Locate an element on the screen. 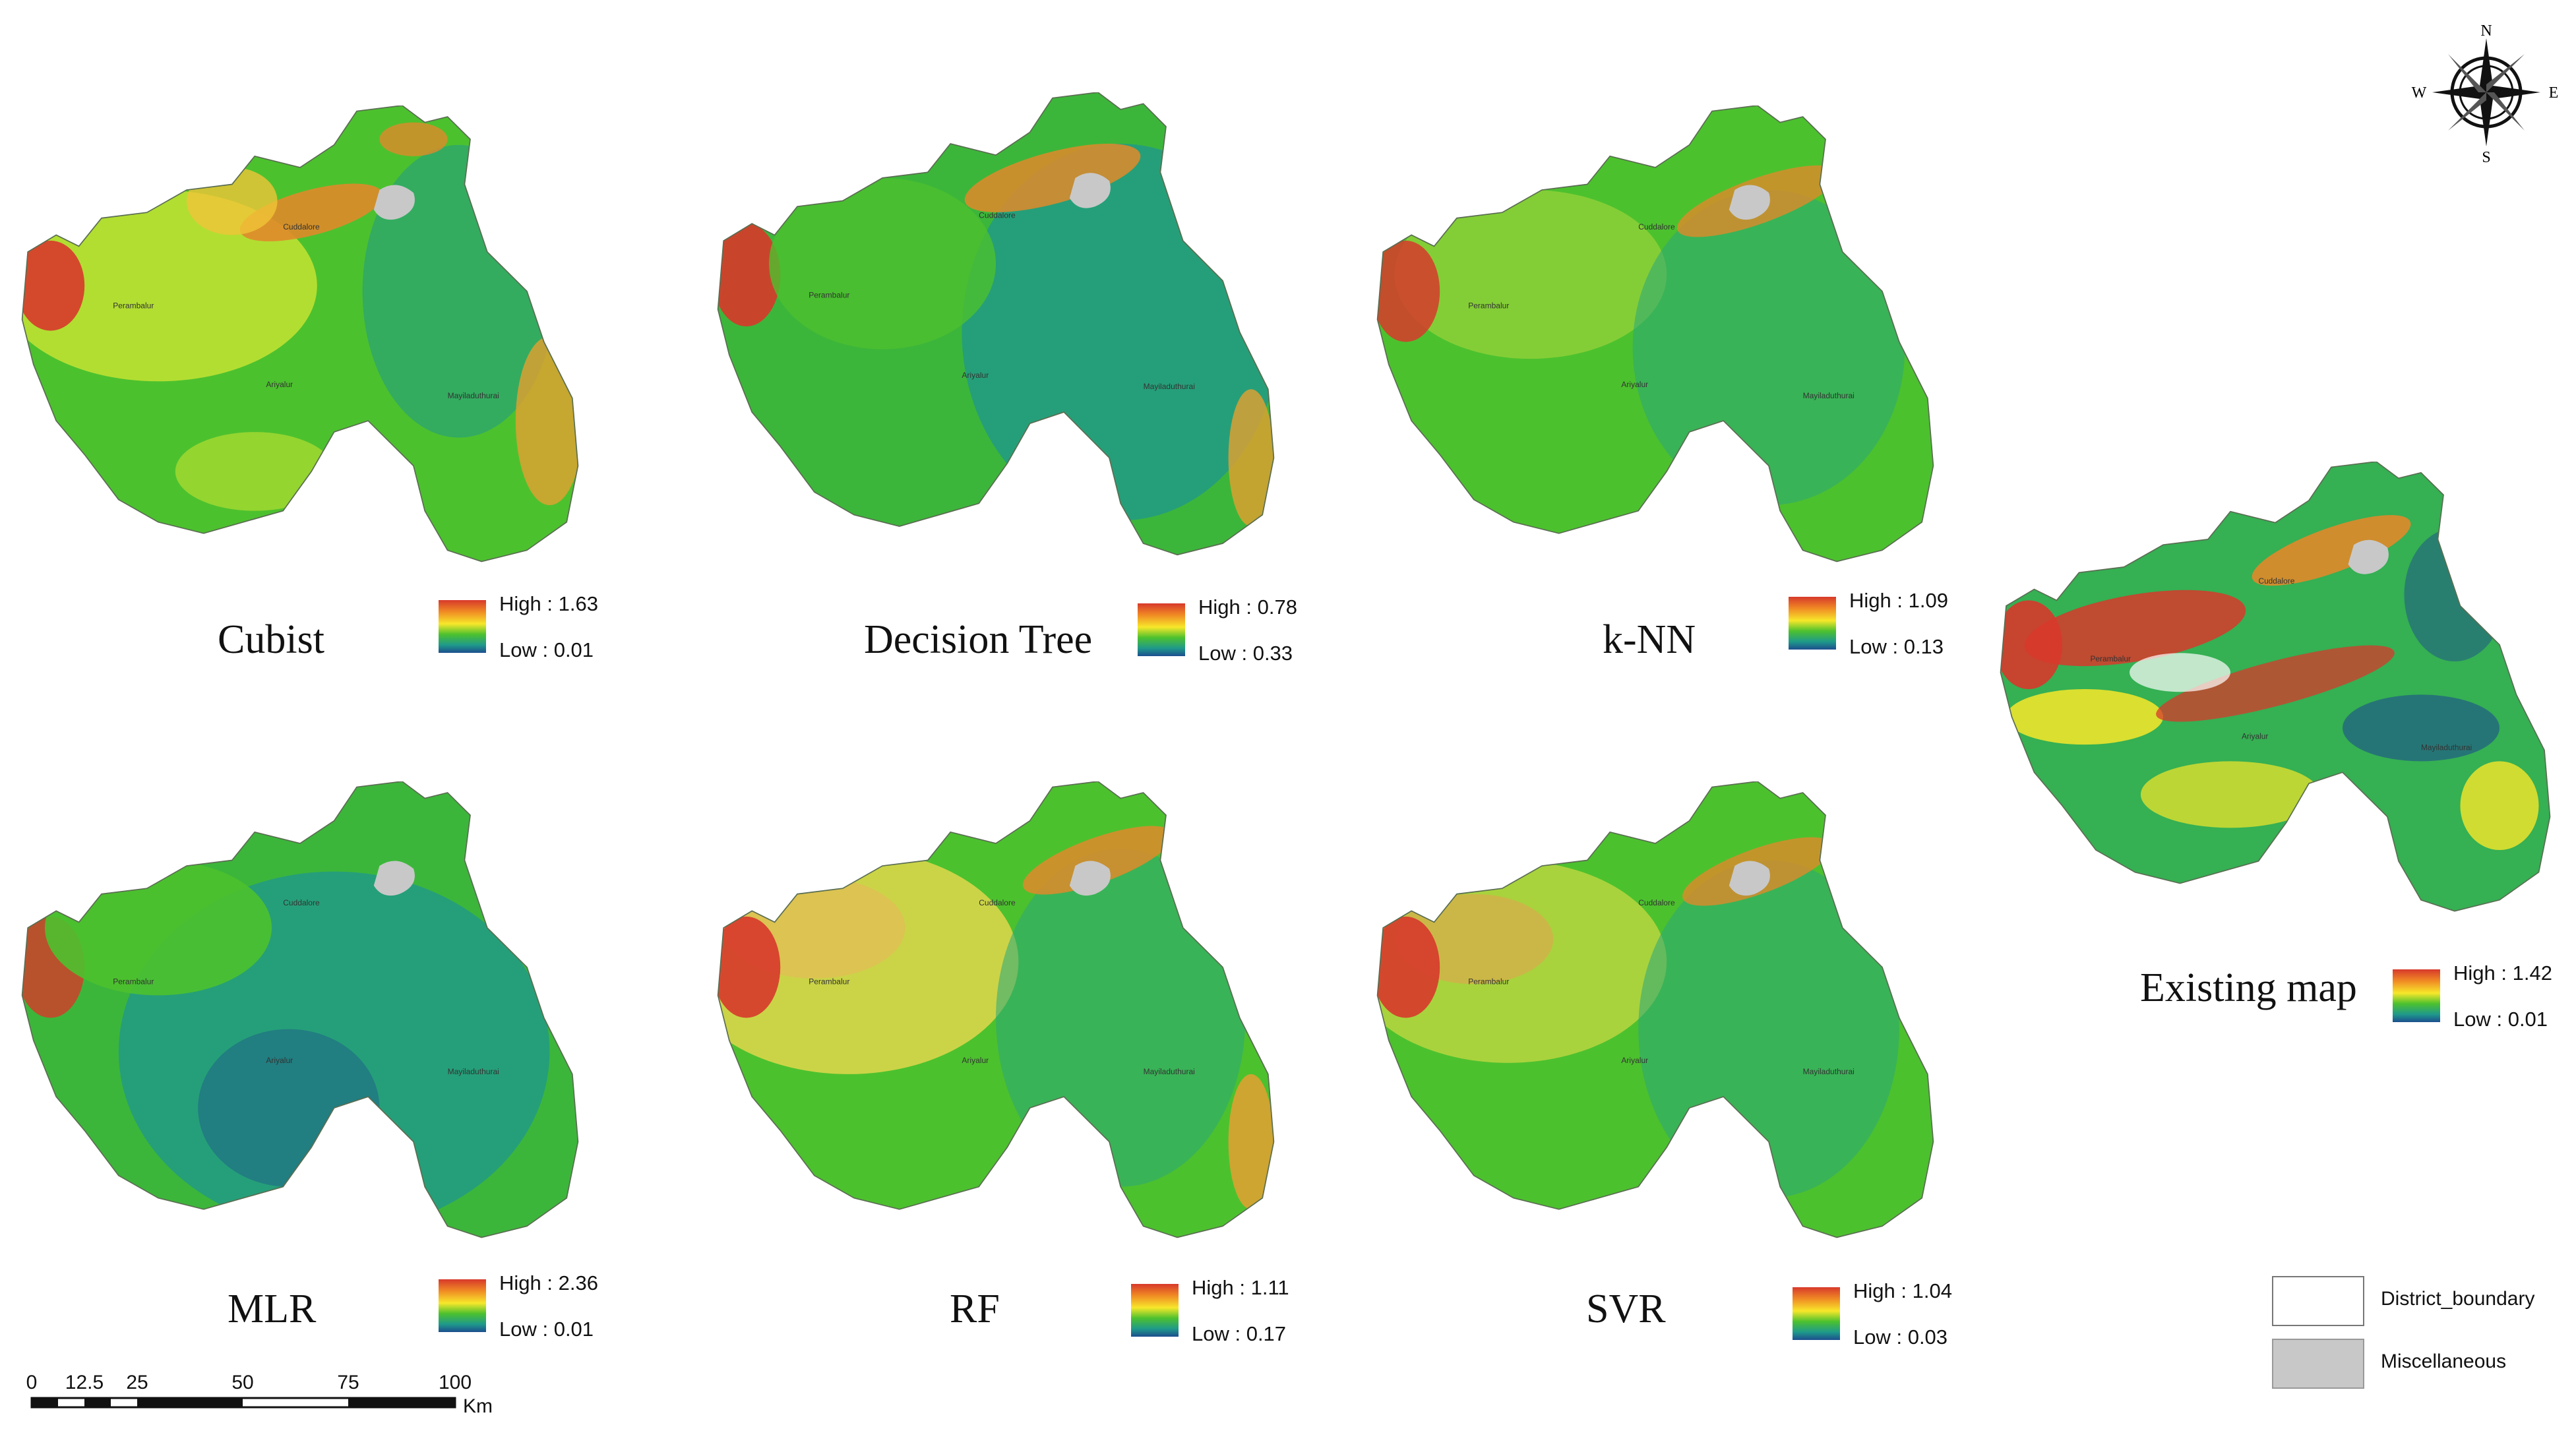 The image size is (2576, 1429). legend-mlr: High : 2.36 Low : 0.01 is located at coordinates (524, 1307).